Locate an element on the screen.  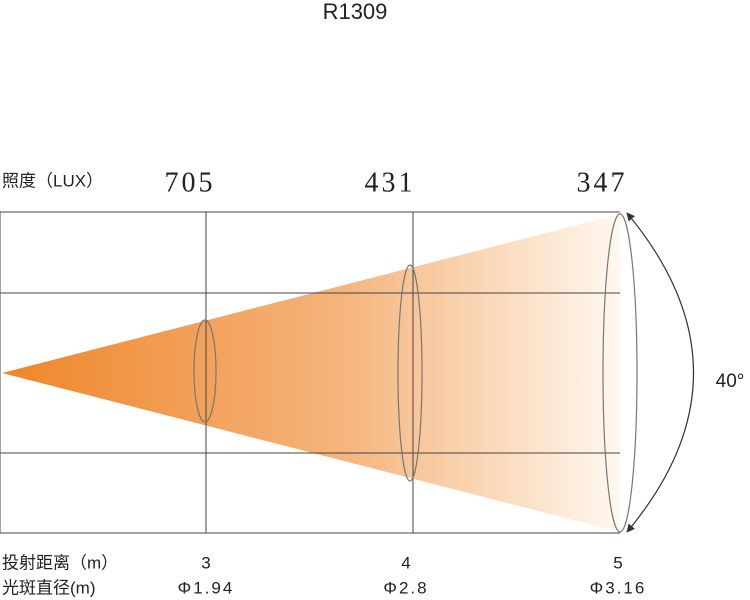
distance-value: 3 is located at coordinates (205, 562).